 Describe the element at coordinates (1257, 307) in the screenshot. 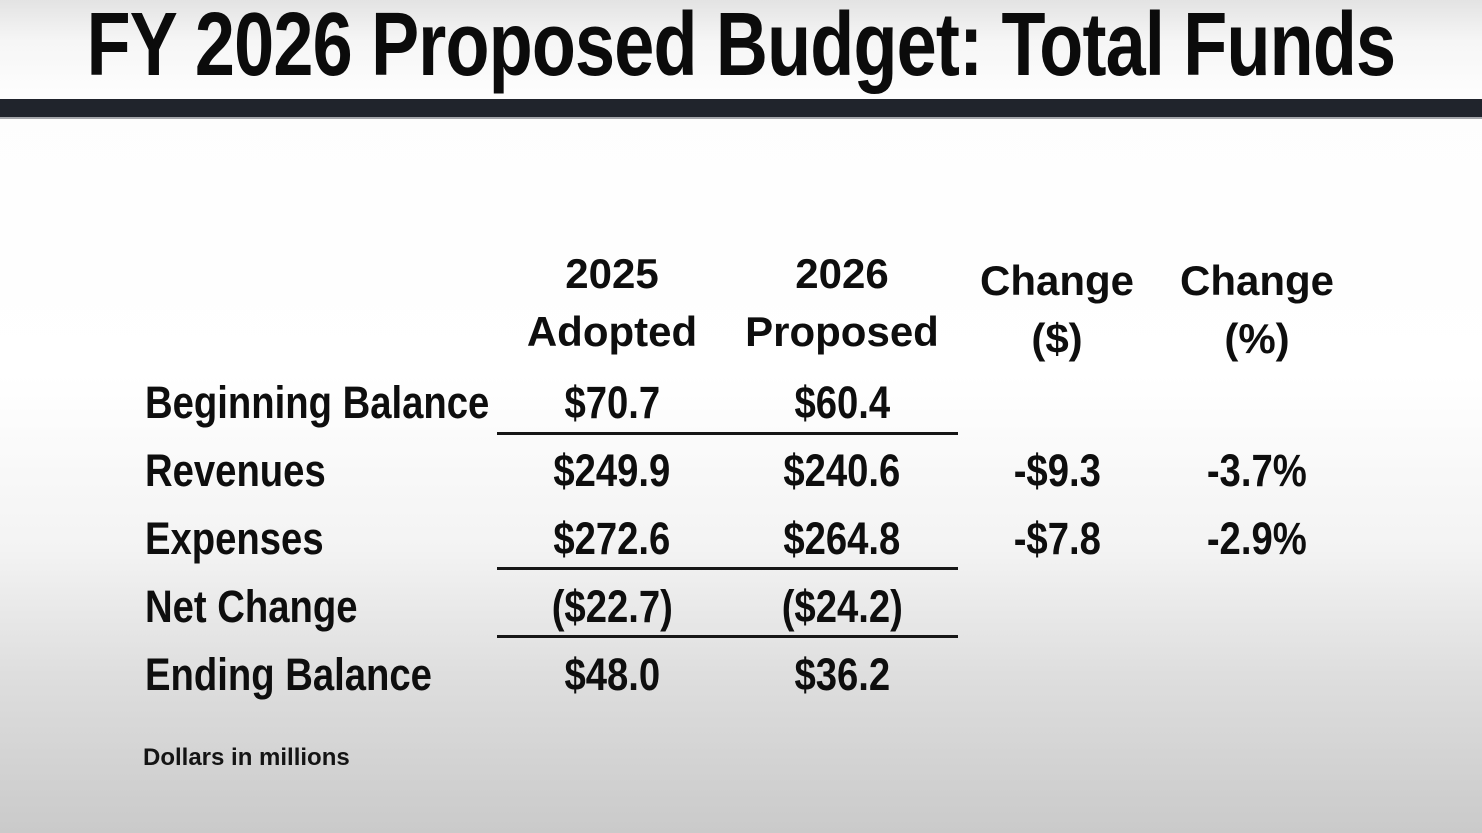

I see `header-change-percent: Change (%)` at that location.